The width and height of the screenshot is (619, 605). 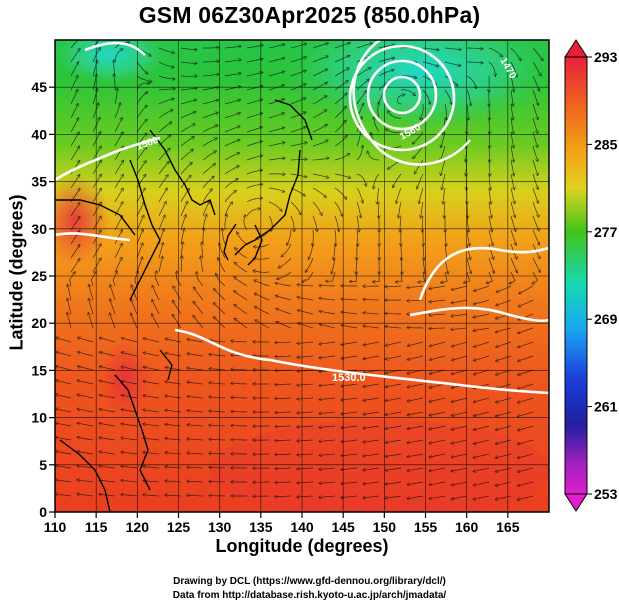 I want to click on y-tick-label: 20, so click(x=39, y=323).